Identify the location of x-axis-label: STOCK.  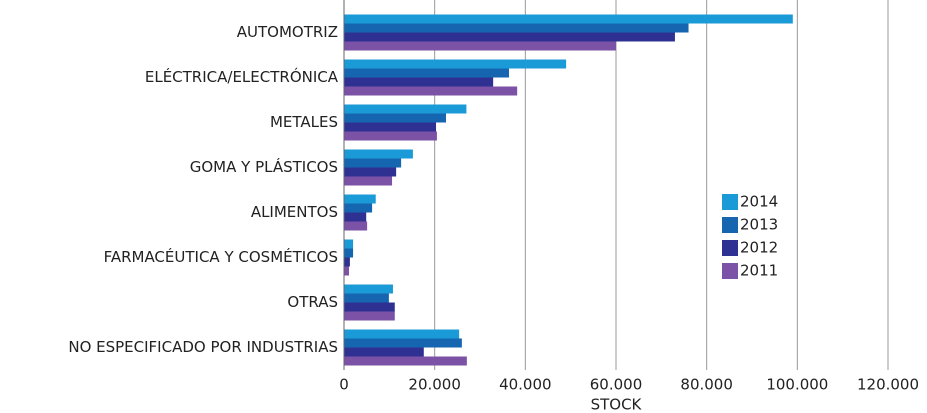
(617, 404).